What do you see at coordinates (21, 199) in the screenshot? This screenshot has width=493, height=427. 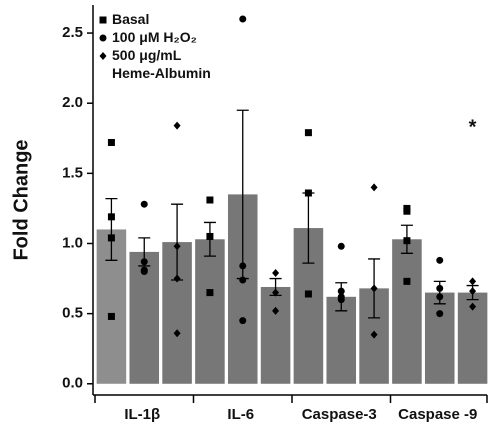 I see `y-axis-label: Fold Change` at bounding box center [21, 199].